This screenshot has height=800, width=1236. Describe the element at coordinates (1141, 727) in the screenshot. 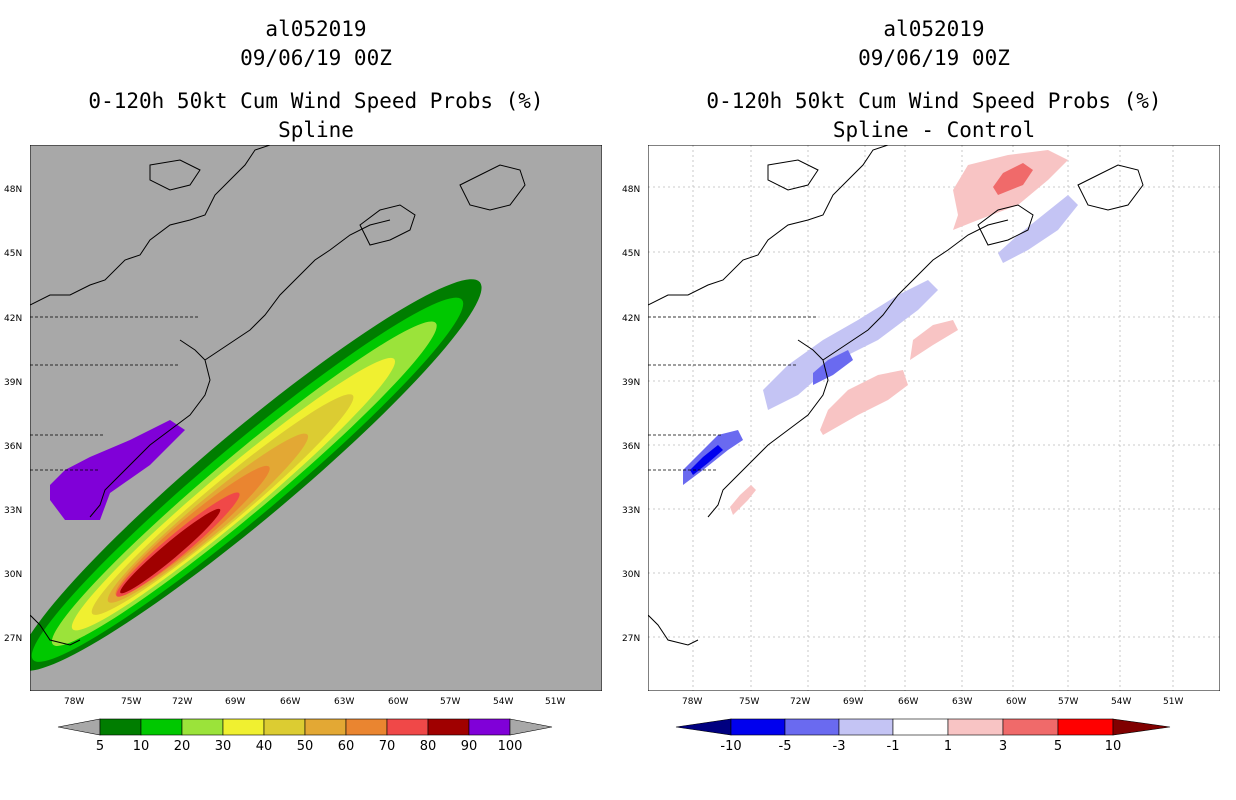

I see `colorbar-end-right` at that location.